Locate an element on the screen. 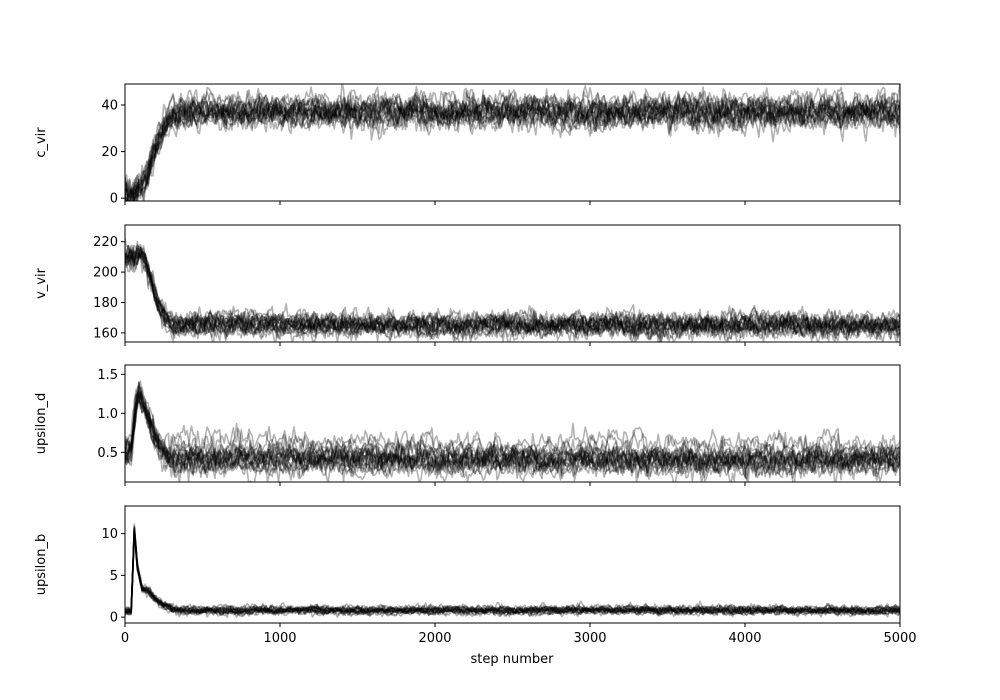 The width and height of the screenshot is (1000, 700). y-tick-label: 20 is located at coordinates (109, 152).